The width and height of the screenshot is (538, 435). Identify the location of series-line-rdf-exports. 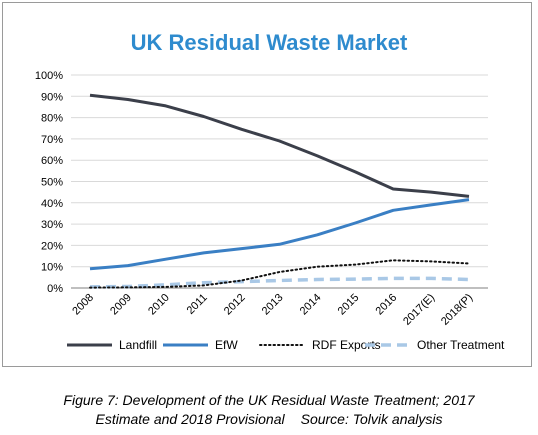
(279, 274).